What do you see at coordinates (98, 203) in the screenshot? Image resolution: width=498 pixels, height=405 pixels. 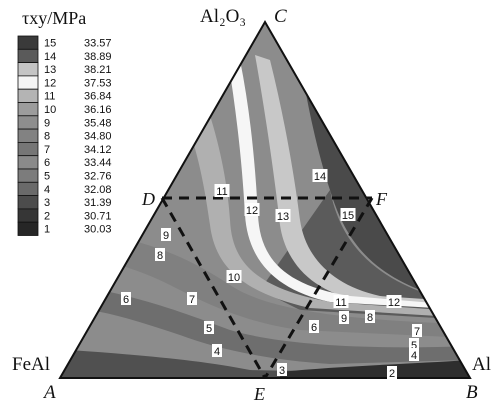 I see `legend-value: 31.39` at bounding box center [98, 203].